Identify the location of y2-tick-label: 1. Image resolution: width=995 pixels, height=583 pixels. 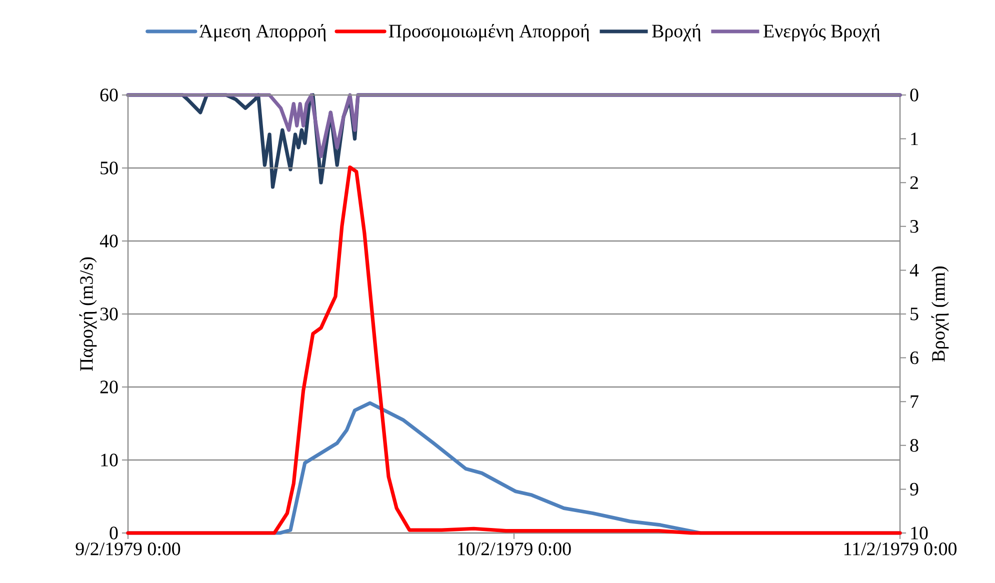
(914, 139).